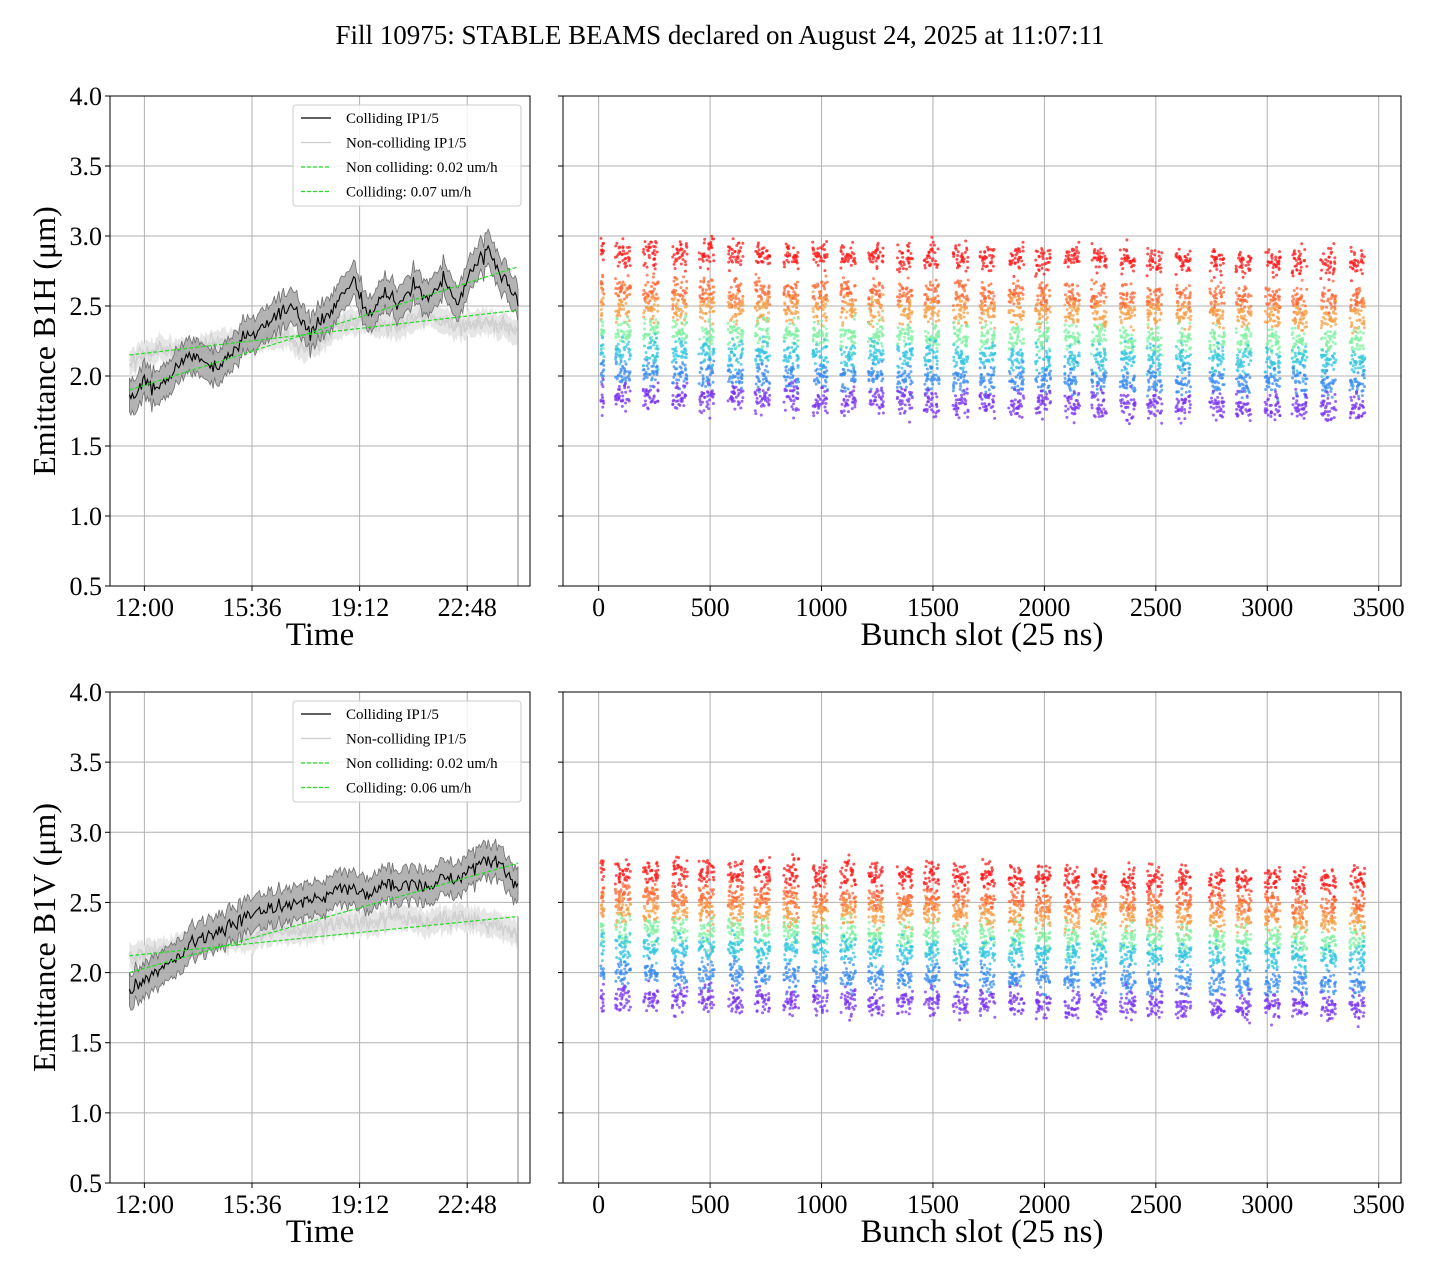 The height and width of the screenshot is (1280, 1440). What do you see at coordinates (144, 607) in the screenshot?
I see `x-tick-label: 12:00` at bounding box center [144, 607].